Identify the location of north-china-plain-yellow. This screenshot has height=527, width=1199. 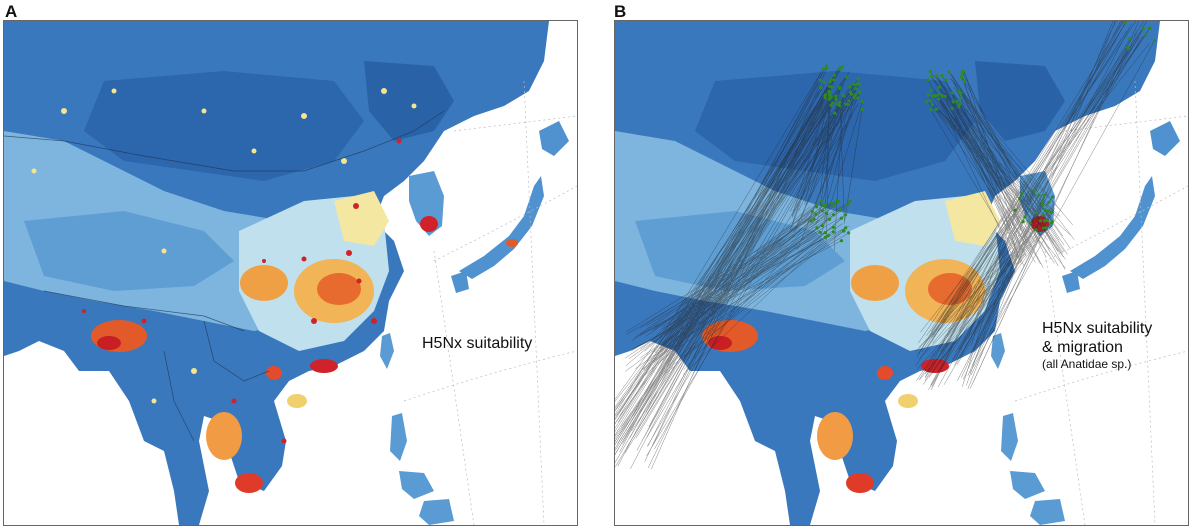
(361, 218).